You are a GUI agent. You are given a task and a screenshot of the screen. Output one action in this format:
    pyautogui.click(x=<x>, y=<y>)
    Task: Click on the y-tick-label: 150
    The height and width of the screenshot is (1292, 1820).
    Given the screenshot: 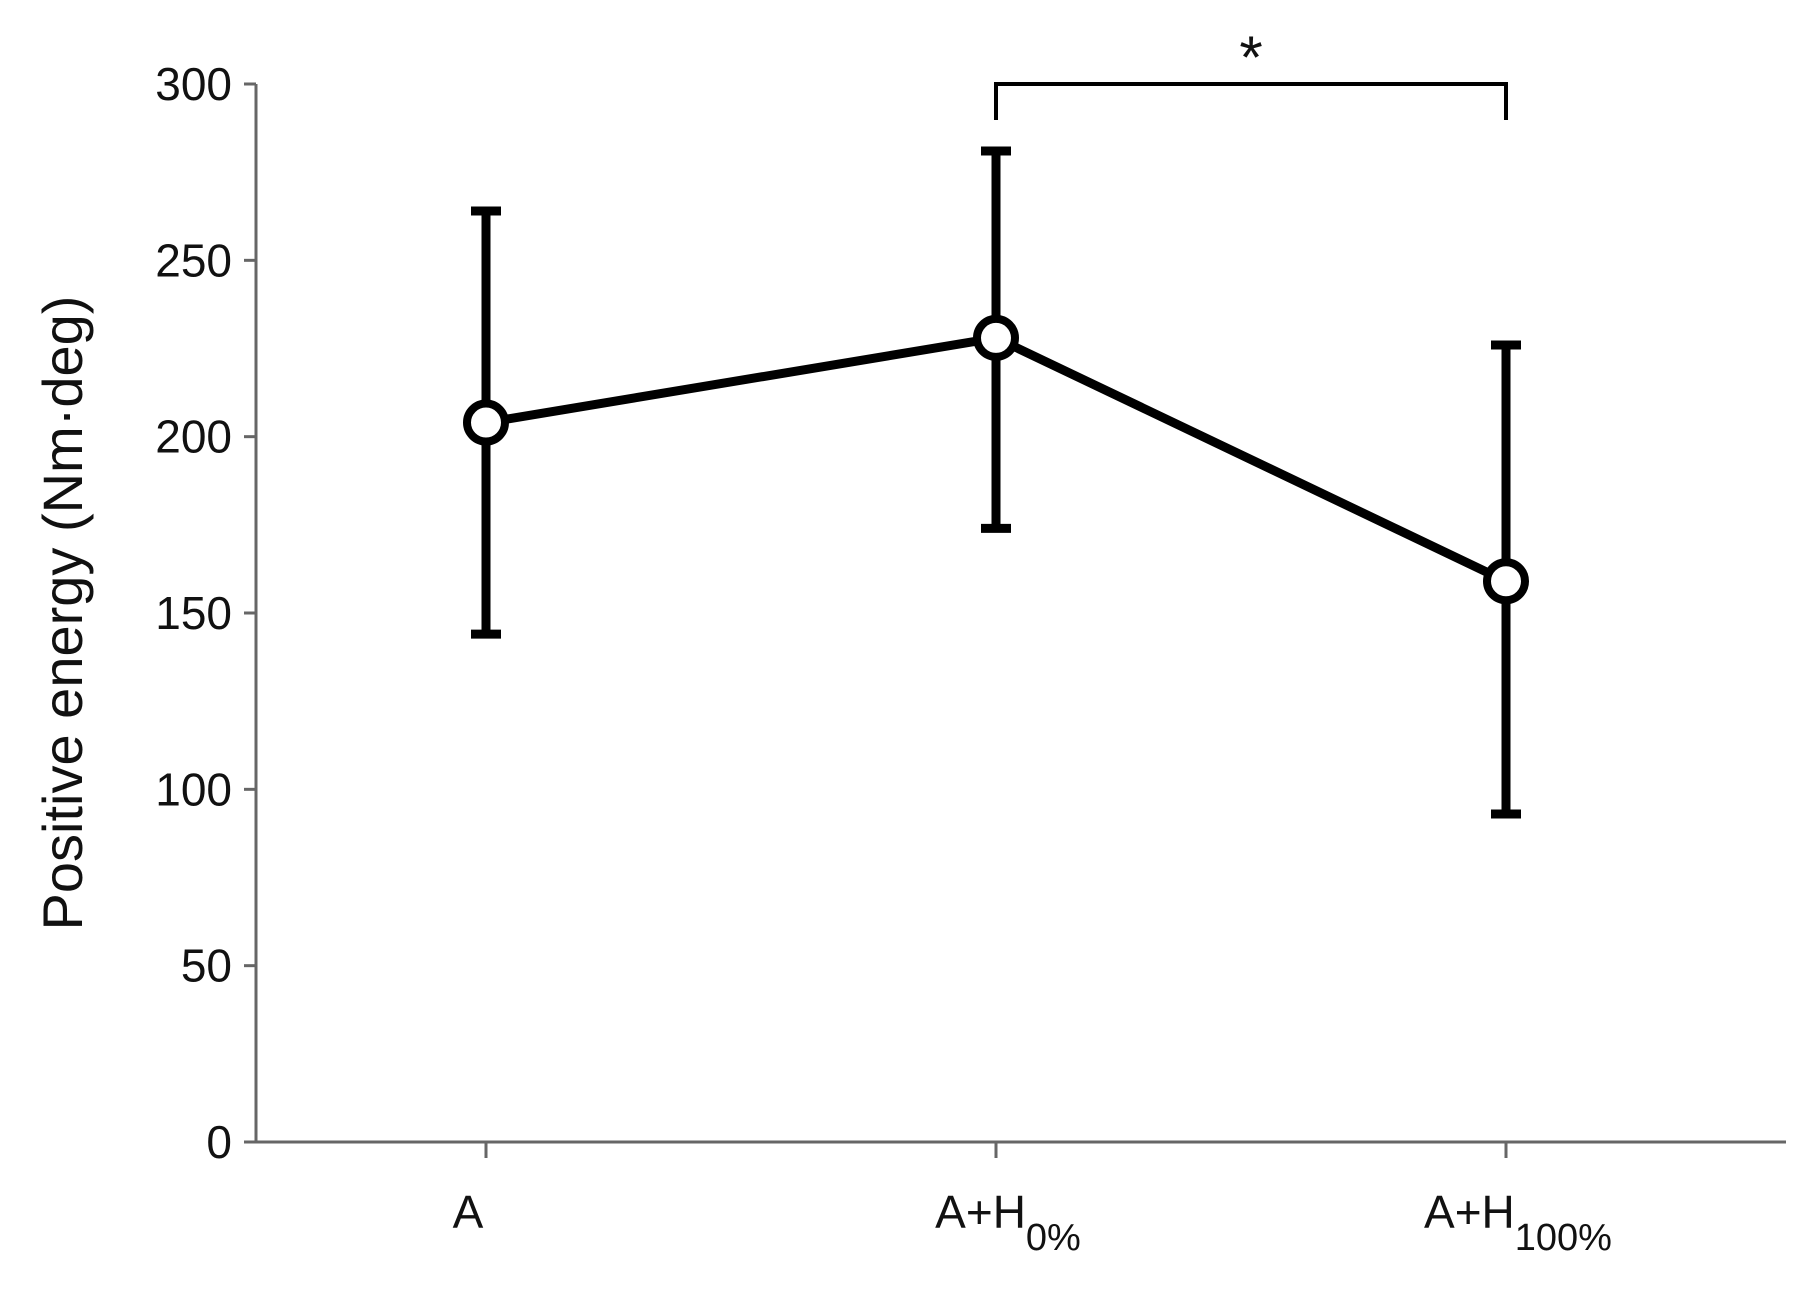 What is the action you would take?
    pyautogui.click(x=193, y=613)
    